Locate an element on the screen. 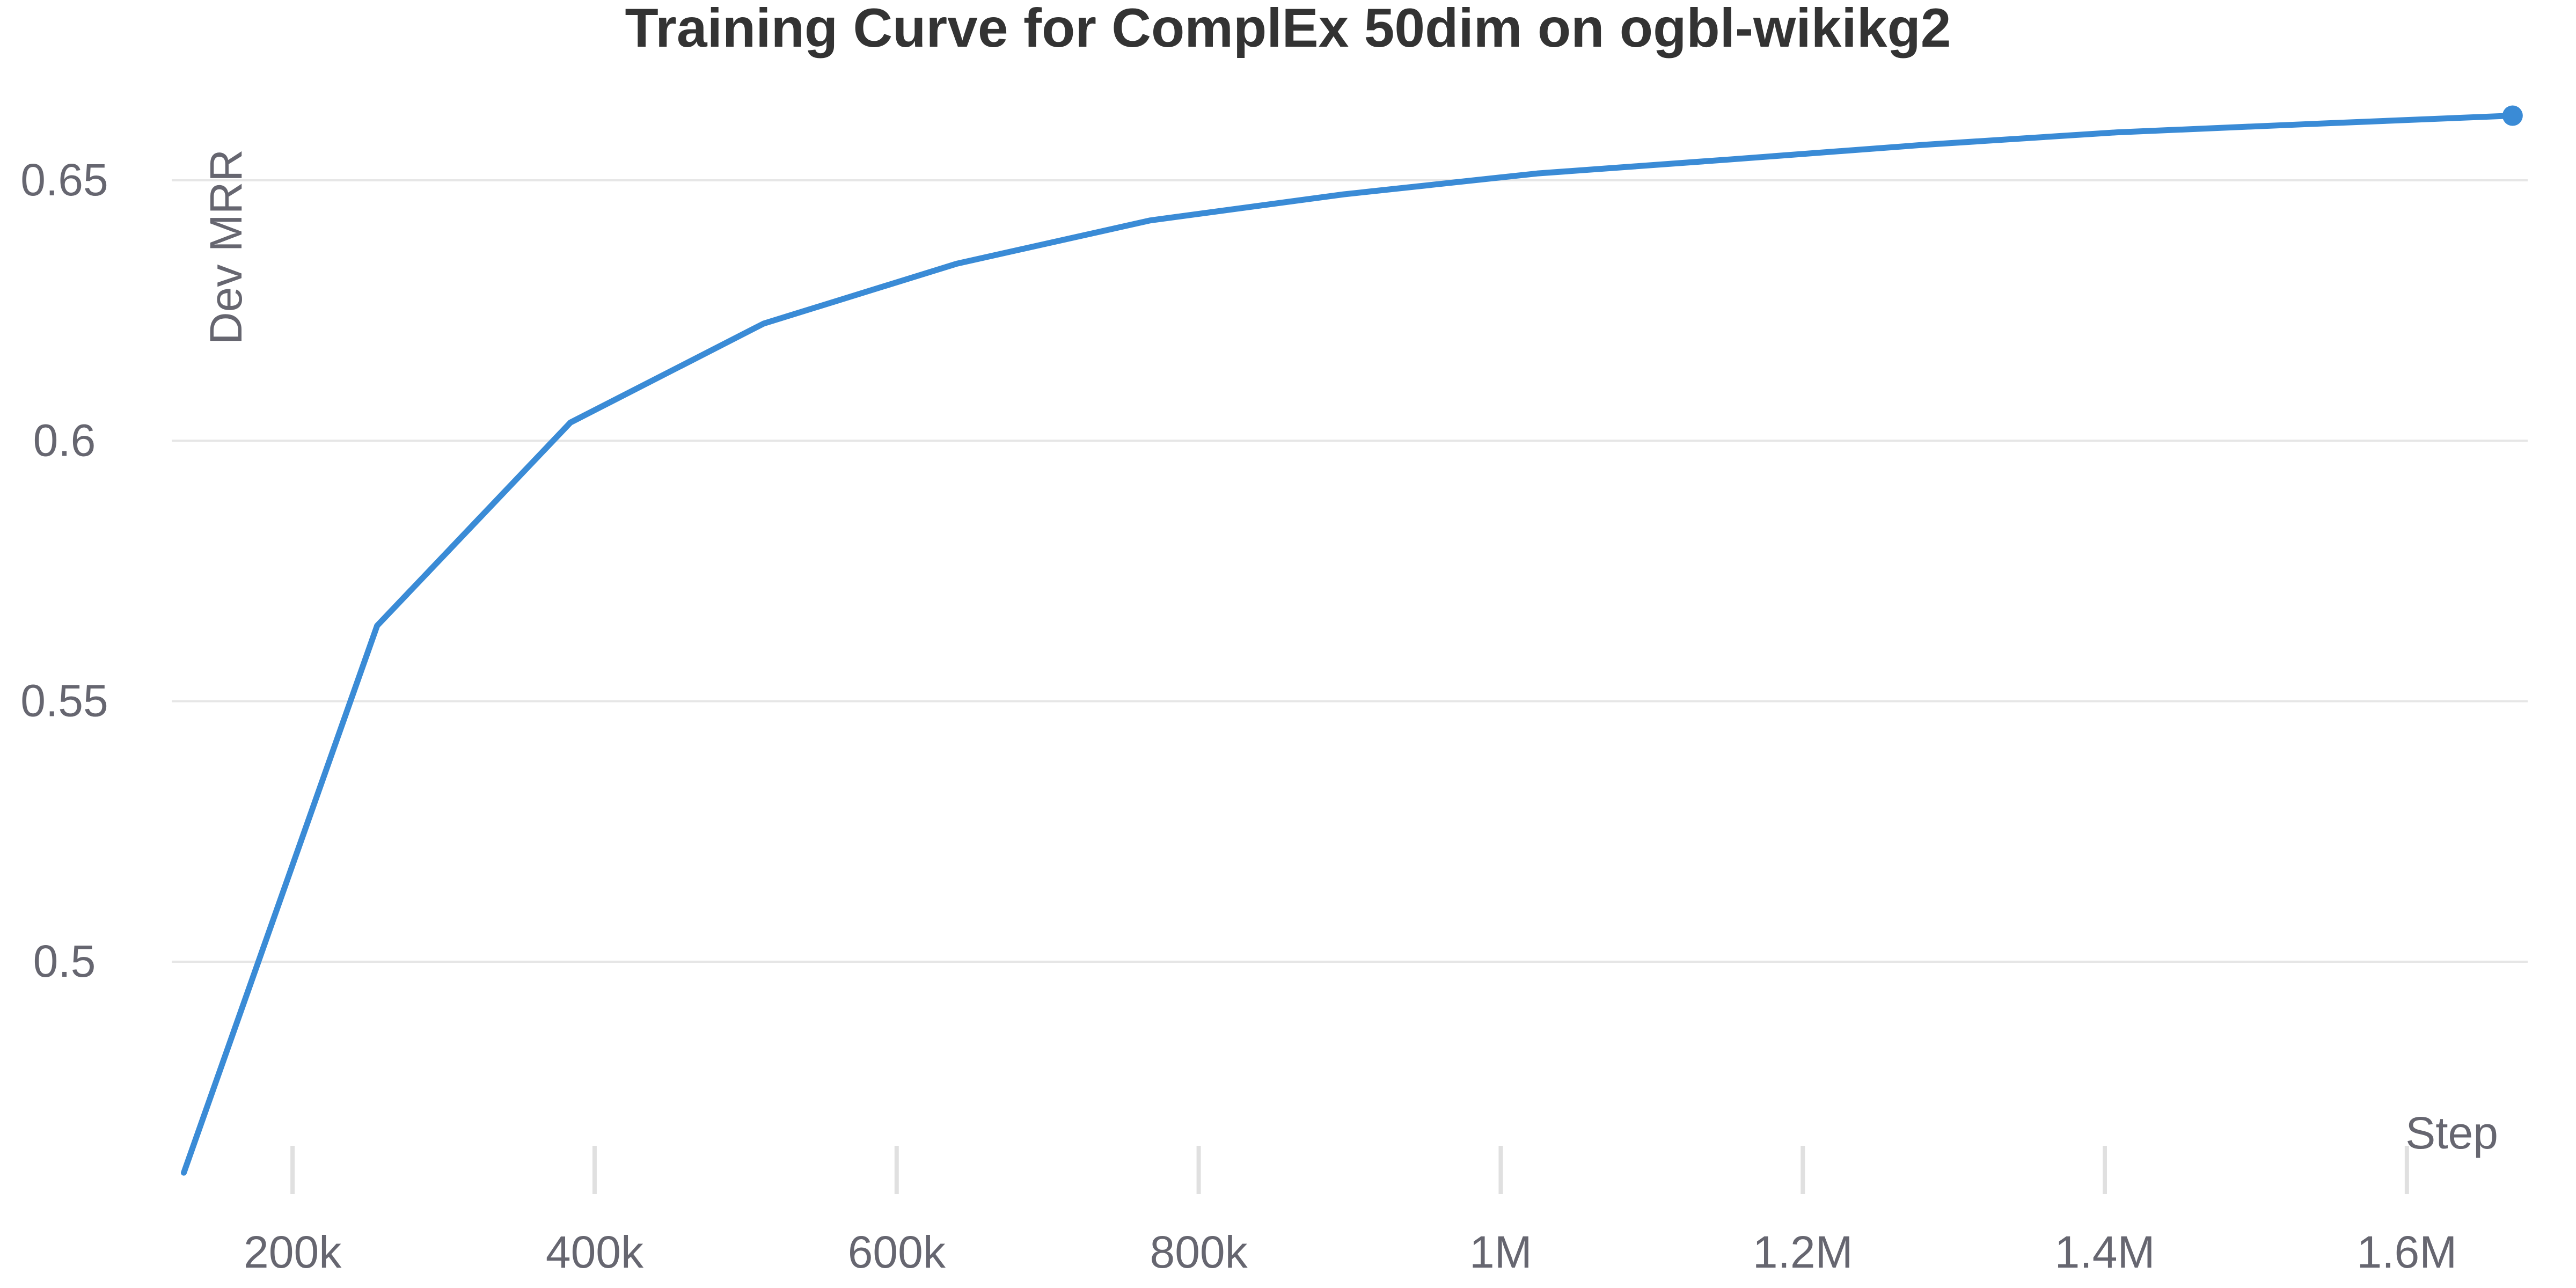 The image size is (2576, 1288). x-tick-label: 1.6M is located at coordinates (2407, 1252).